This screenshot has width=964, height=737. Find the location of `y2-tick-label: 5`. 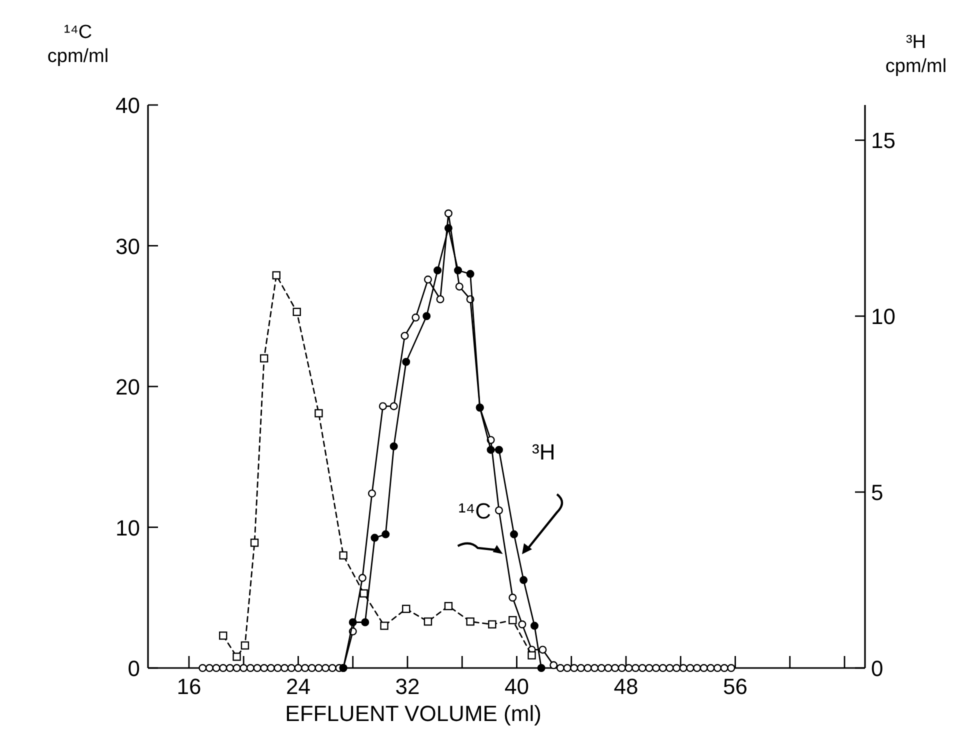

y2-tick-label: 5 is located at coordinates (877, 493).